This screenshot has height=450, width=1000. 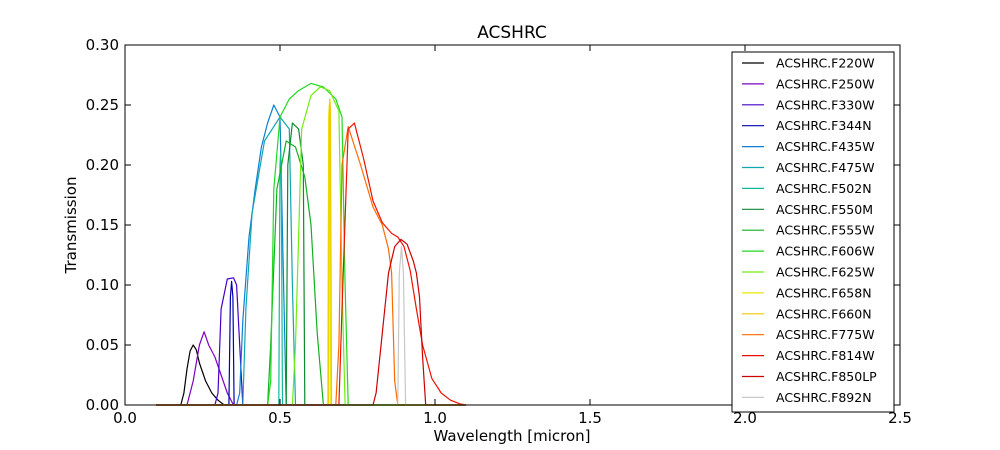 I want to click on y-tick-label: 0.20, so click(x=102, y=165).